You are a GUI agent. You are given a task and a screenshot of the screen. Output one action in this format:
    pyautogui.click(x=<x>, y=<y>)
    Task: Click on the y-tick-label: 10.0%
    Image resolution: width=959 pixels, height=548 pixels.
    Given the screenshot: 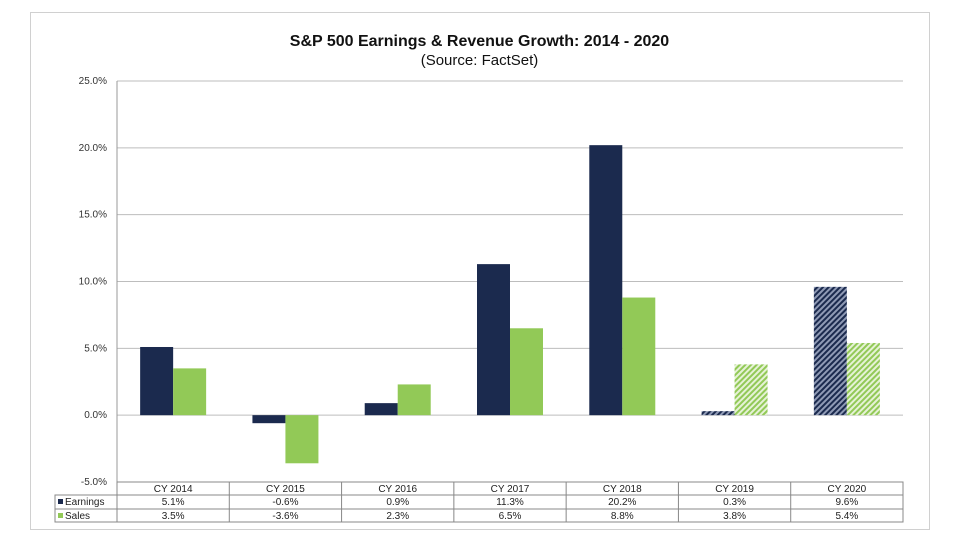 What is the action you would take?
    pyautogui.click(x=93, y=282)
    